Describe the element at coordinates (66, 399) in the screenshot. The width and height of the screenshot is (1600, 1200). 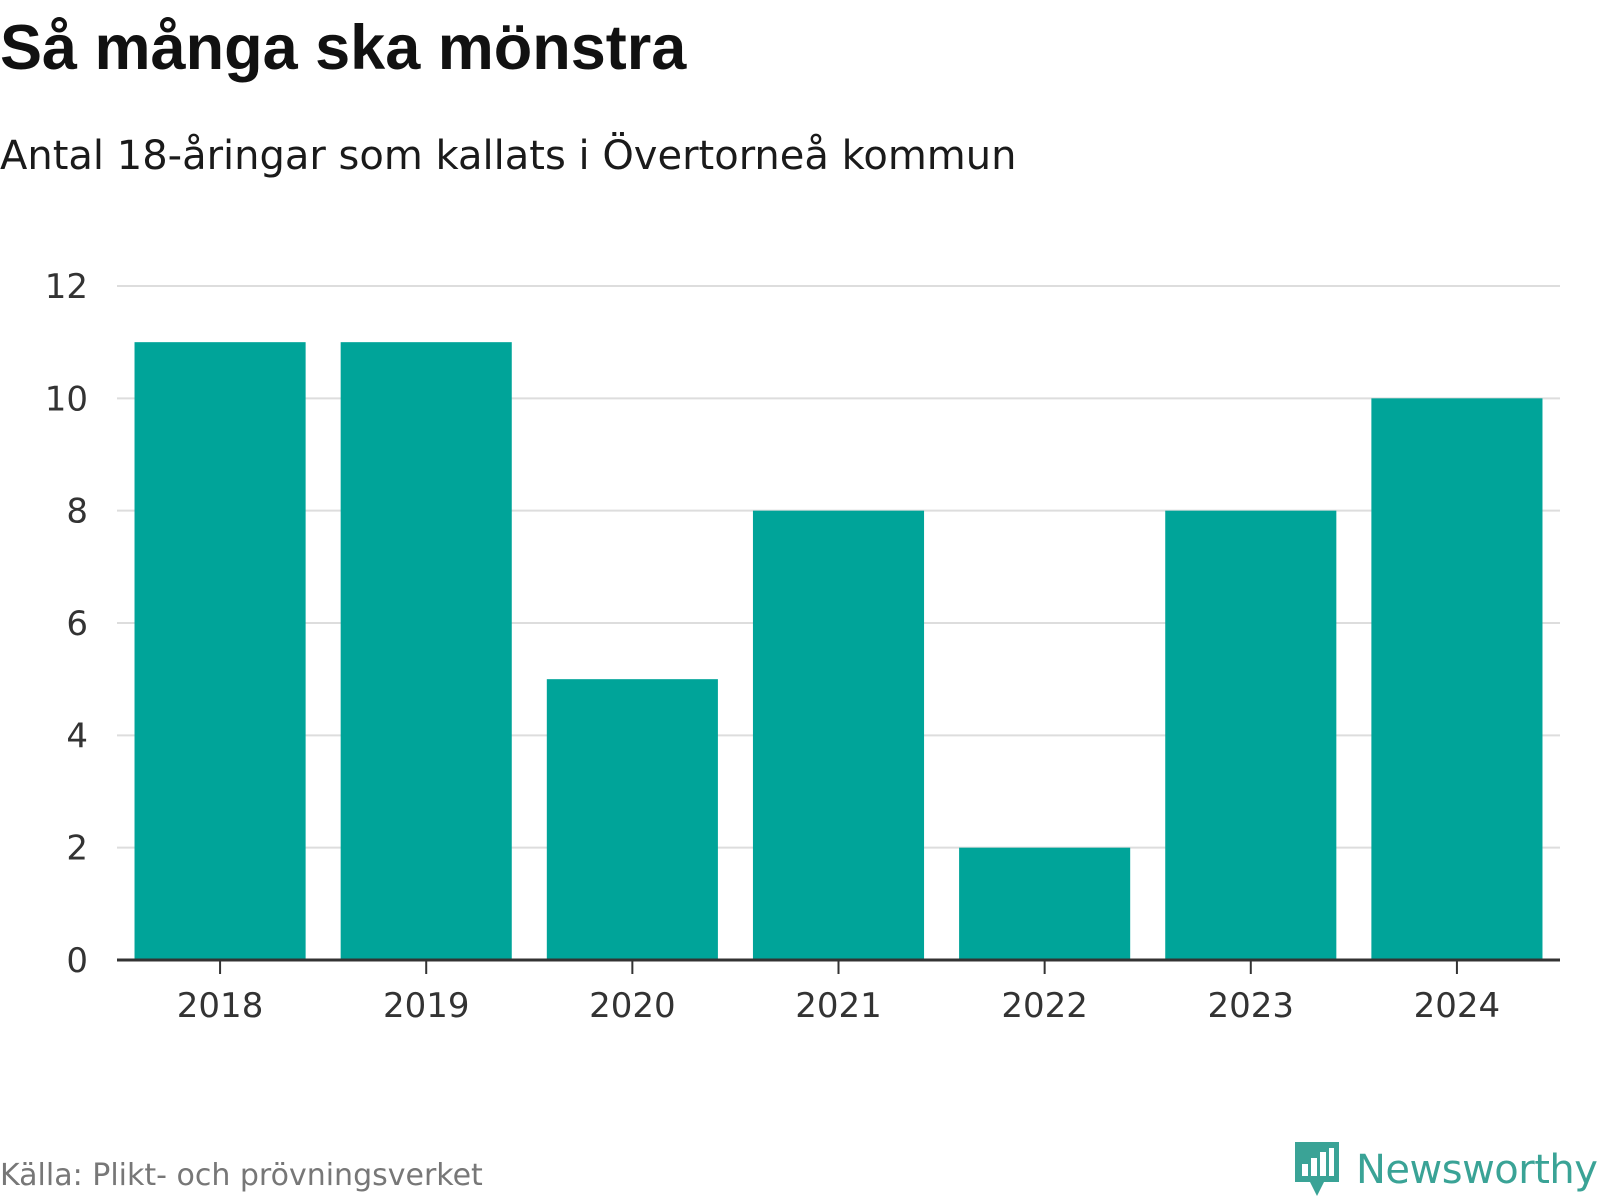
I see `y-tick-label: 10` at that location.